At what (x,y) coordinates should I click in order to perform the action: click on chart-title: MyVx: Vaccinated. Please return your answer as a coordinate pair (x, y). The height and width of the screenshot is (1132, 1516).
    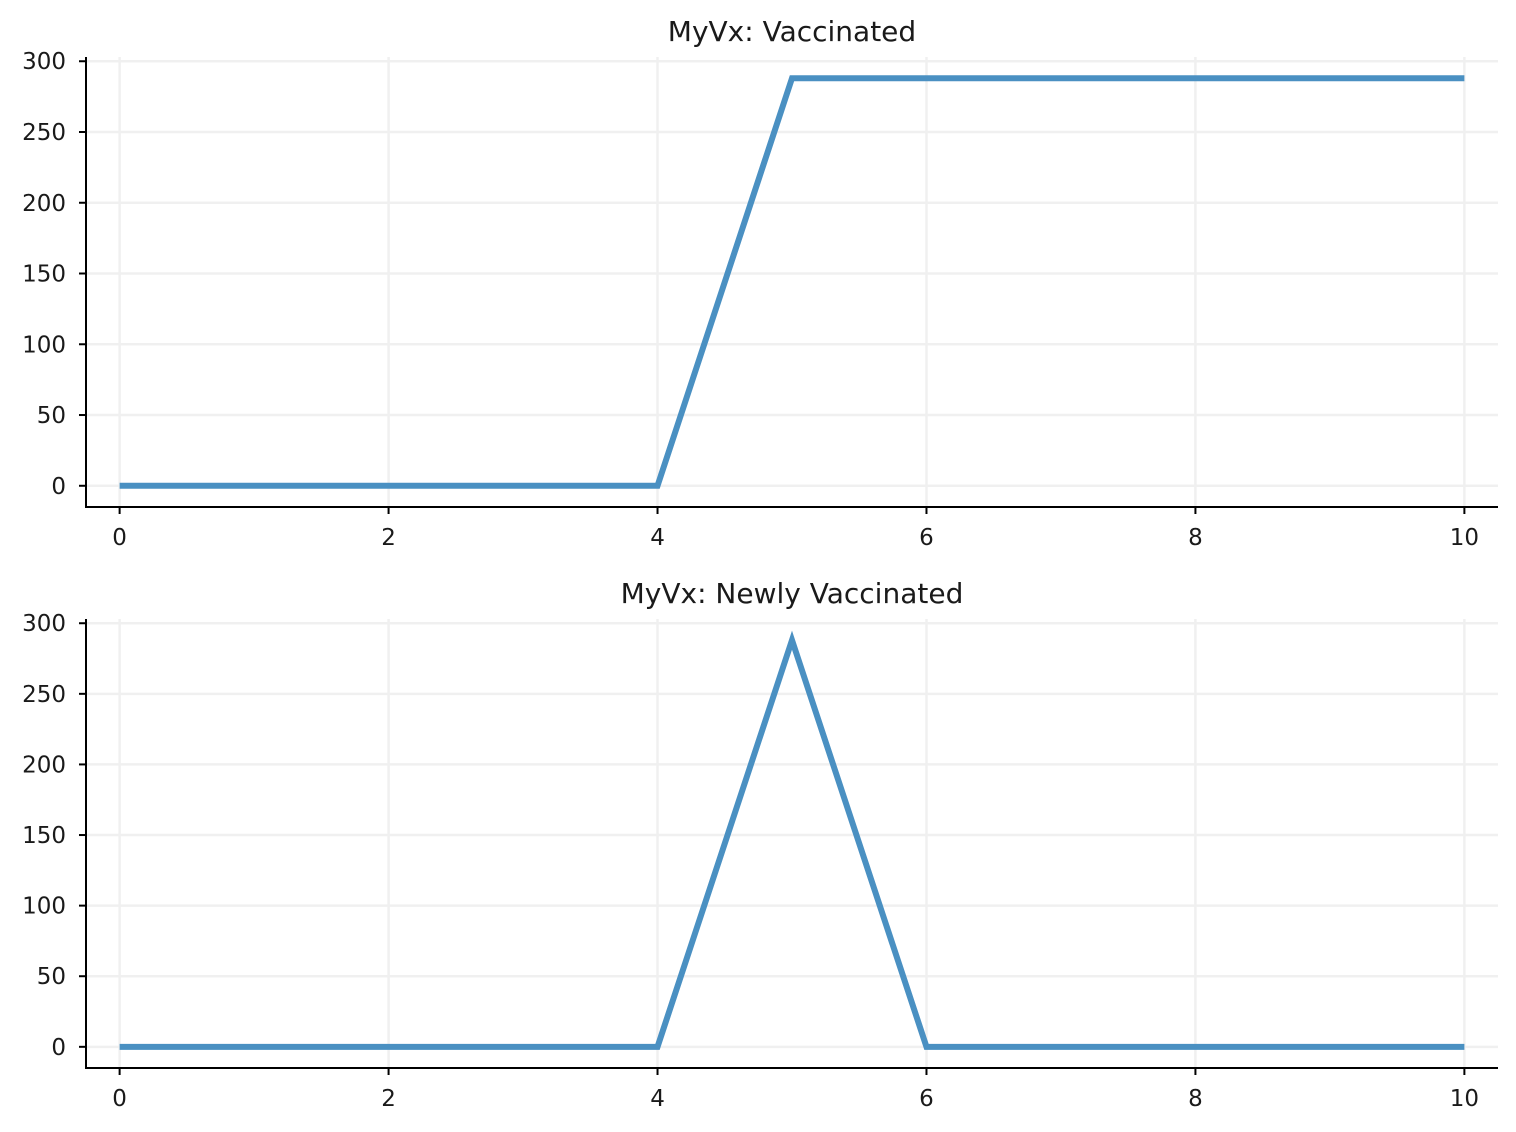
    Looking at the image, I should click on (792, 31).